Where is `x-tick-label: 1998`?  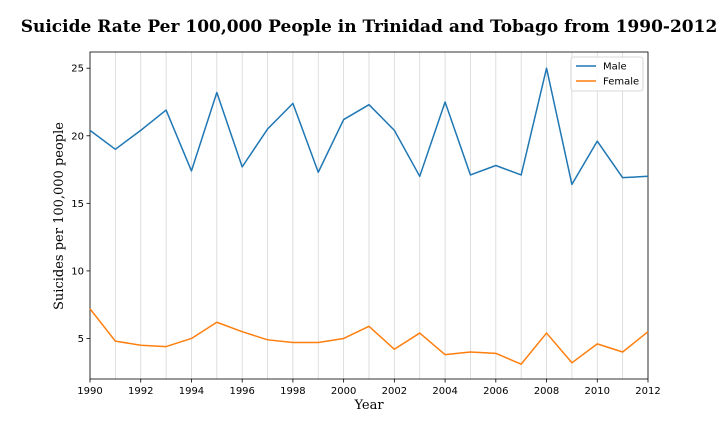
x-tick-label: 1998 is located at coordinates (292, 391).